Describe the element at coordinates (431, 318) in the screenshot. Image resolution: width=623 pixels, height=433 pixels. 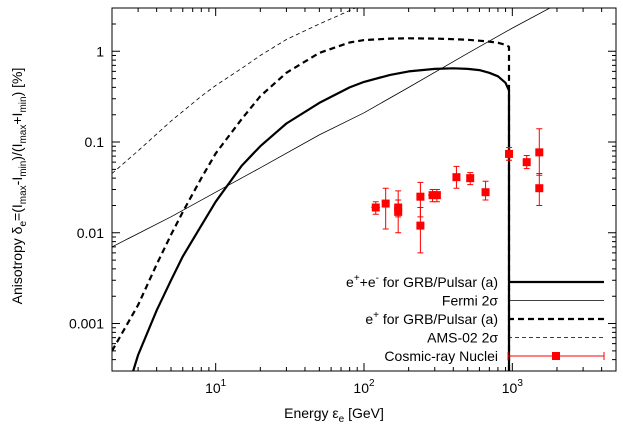
I see `legend-label: e+ for GRB/Pulsar (a)` at that location.